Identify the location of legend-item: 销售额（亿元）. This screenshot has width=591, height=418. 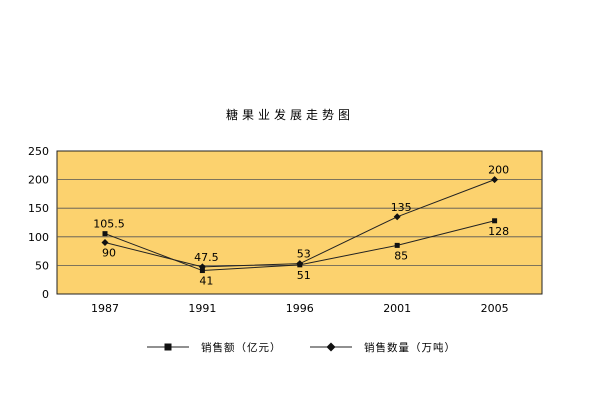
(214, 347).